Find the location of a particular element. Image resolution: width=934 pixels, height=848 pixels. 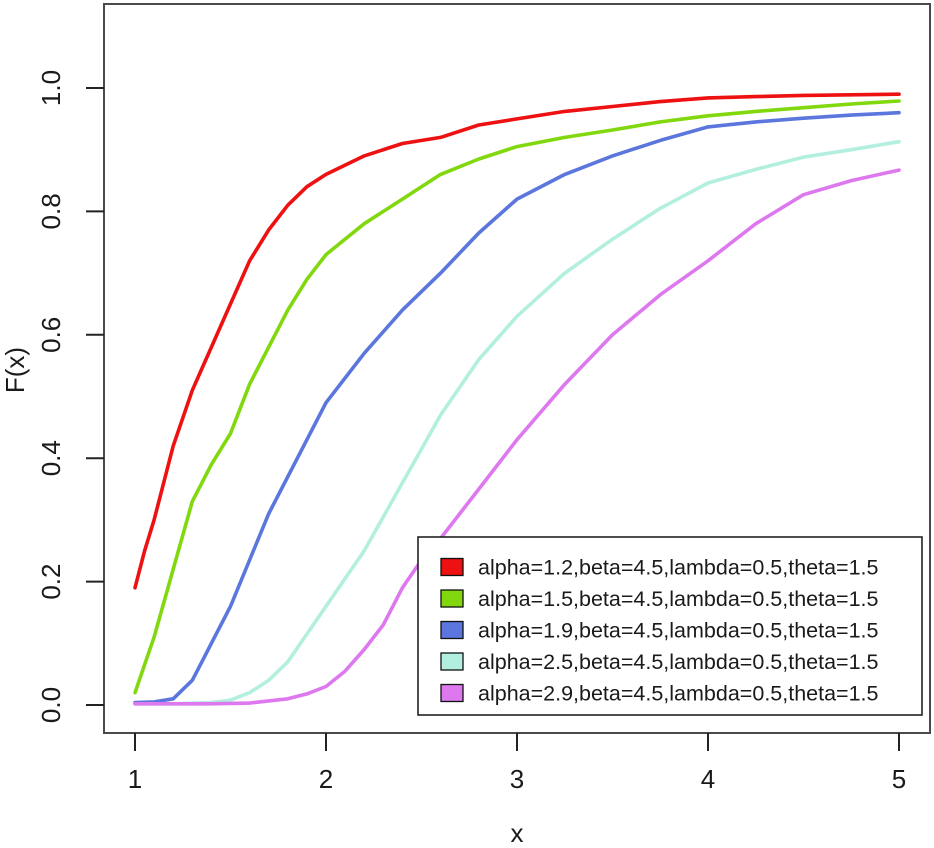

x-axis-title: x is located at coordinates (517, 833).